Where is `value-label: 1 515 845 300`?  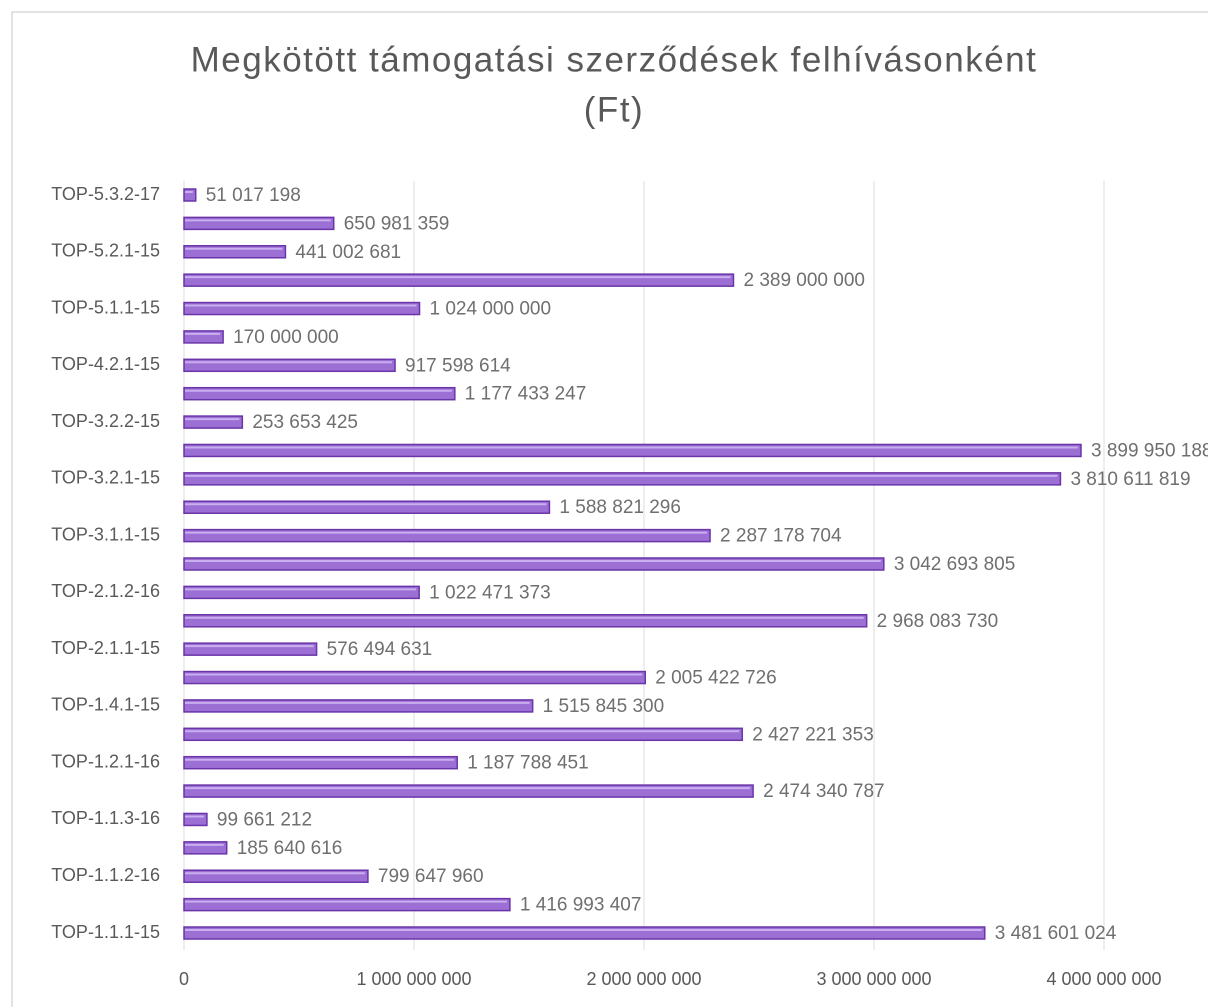
value-label: 1 515 845 300 is located at coordinates (604, 706).